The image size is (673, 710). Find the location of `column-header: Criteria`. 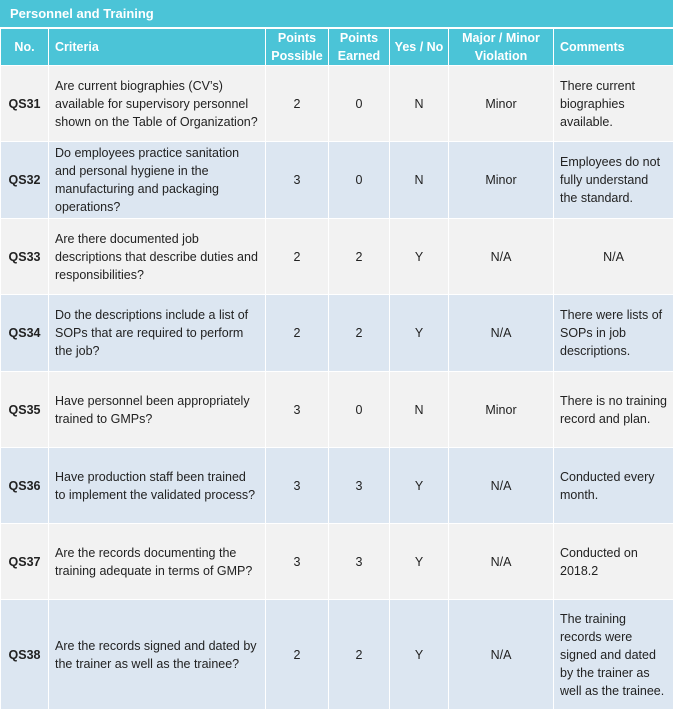

column-header: Criteria is located at coordinates (157, 47).